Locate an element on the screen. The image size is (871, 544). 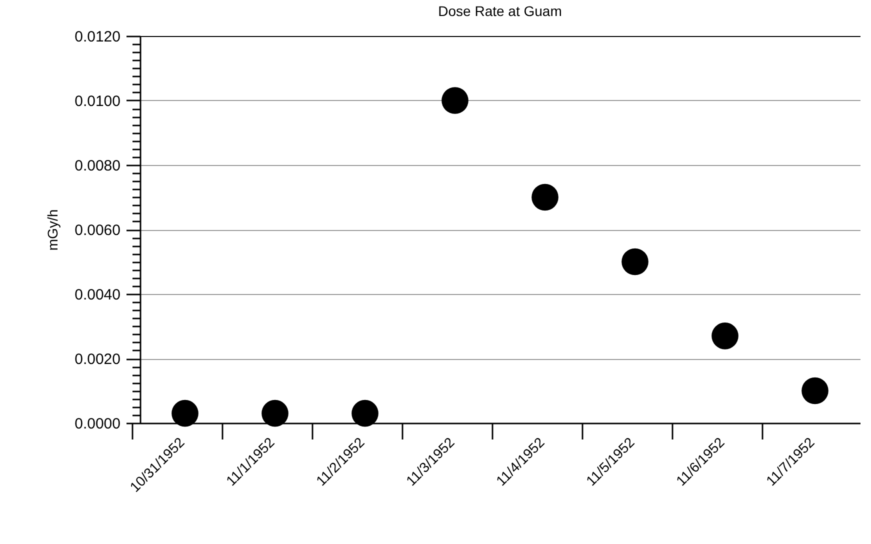
y-tick-label: 0.0040 is located at coordinates (97, 295).